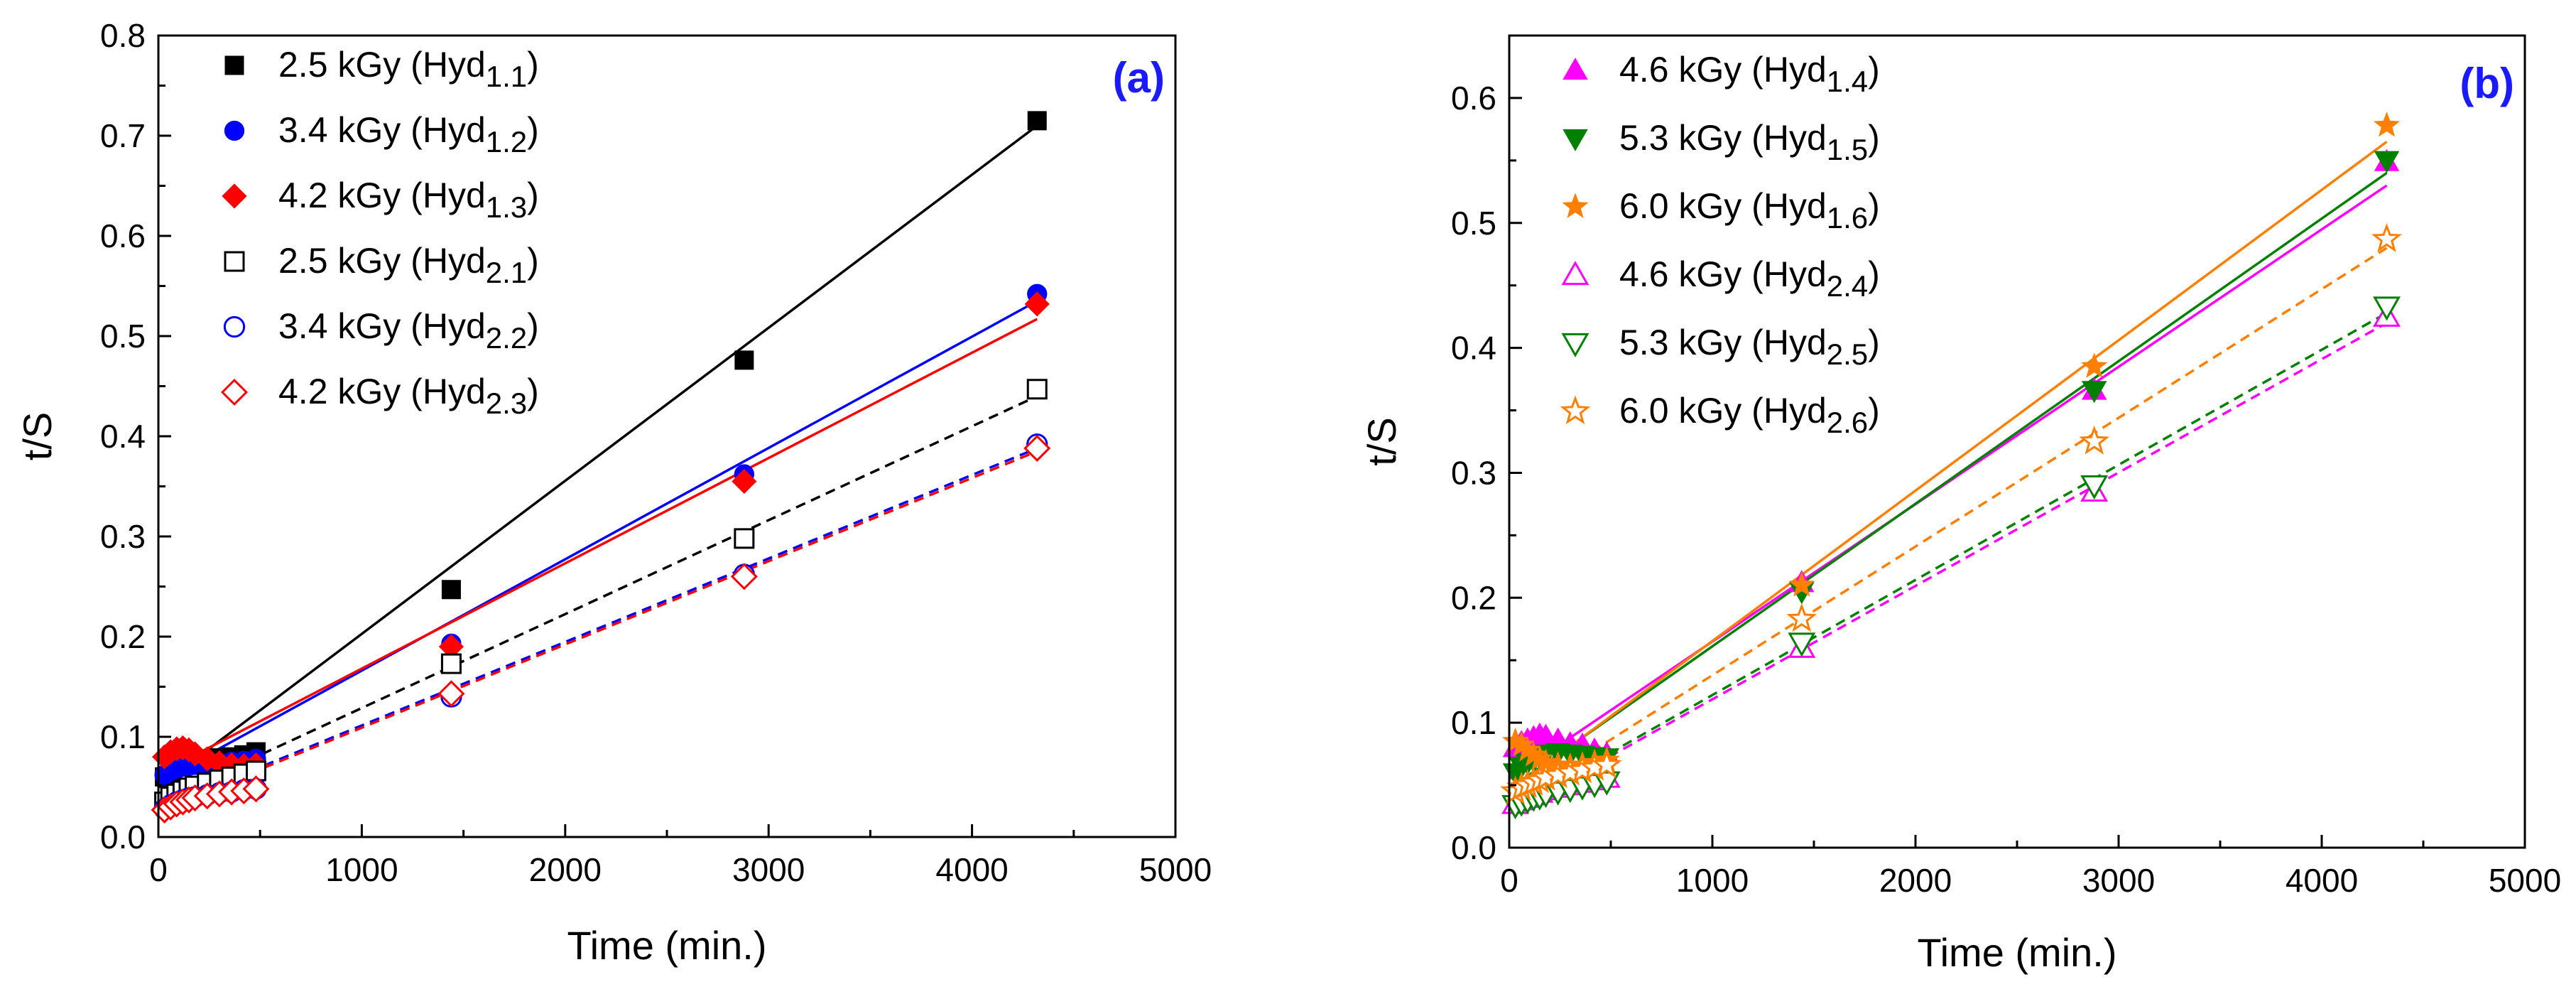 The image size is (2576, 999). Describe the element at coordinates (382, 265) in the screenshot. I see `legend-item: 2.5 kGy (Hyd2.1)` at that location.